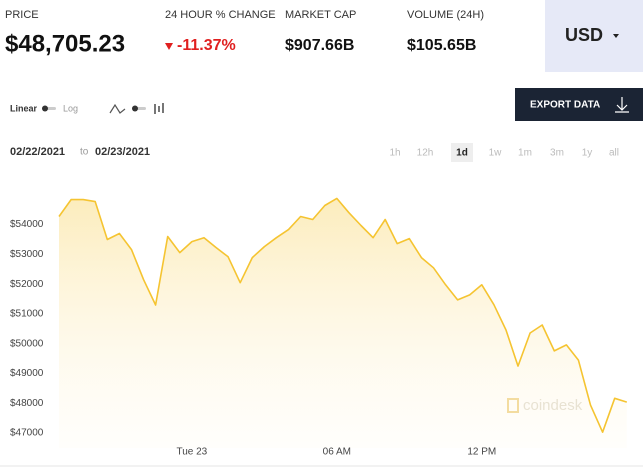  Describe the element at coordinates (441, 45) in the screenshot. I see `stat-value: $105.65B` at that location.